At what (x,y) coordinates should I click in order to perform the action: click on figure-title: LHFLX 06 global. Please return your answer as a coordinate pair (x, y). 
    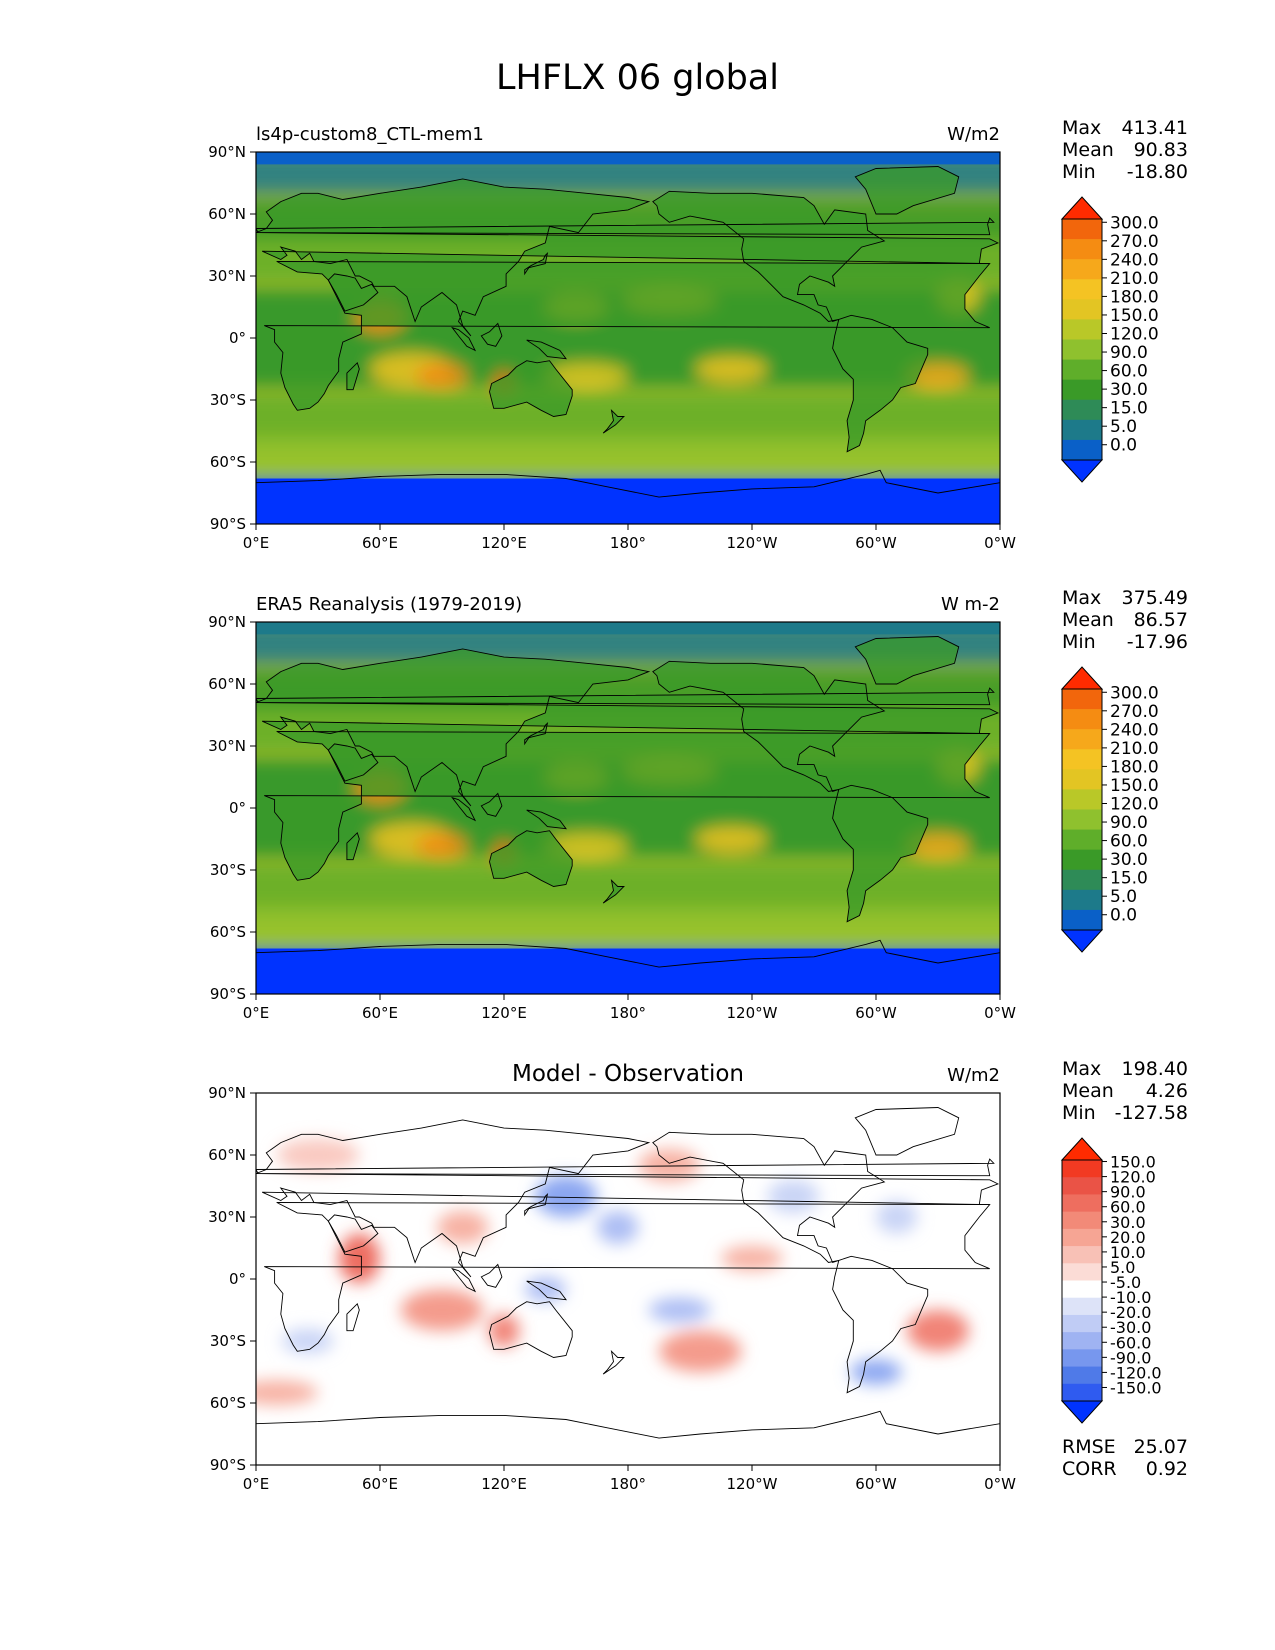
    Looking at the image, I should click on (637, 78).